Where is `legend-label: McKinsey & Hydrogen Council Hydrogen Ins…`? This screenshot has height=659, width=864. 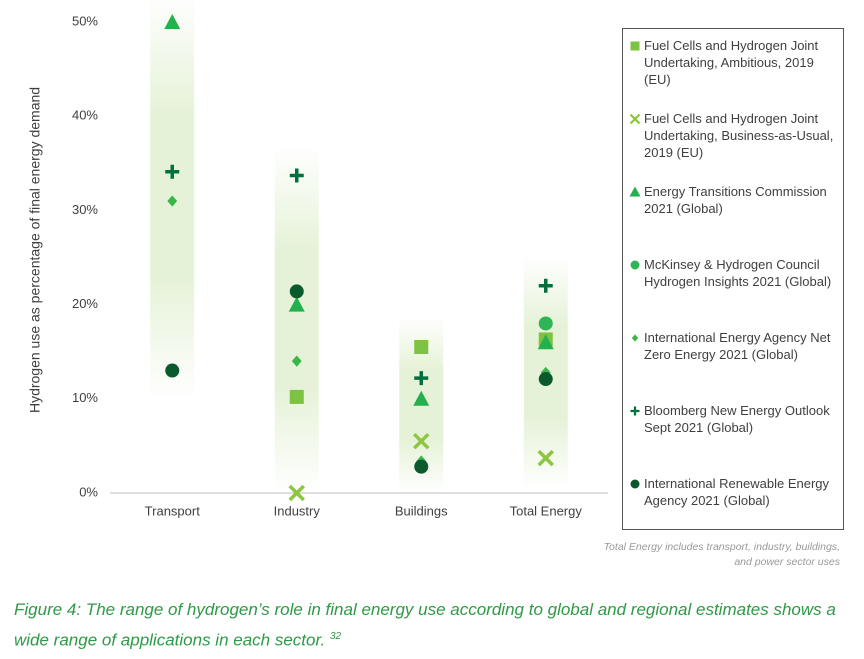 legend-label: McKinsey & Hydrogen Council Hydrogen Ins… is located at coordinates (738, 273).